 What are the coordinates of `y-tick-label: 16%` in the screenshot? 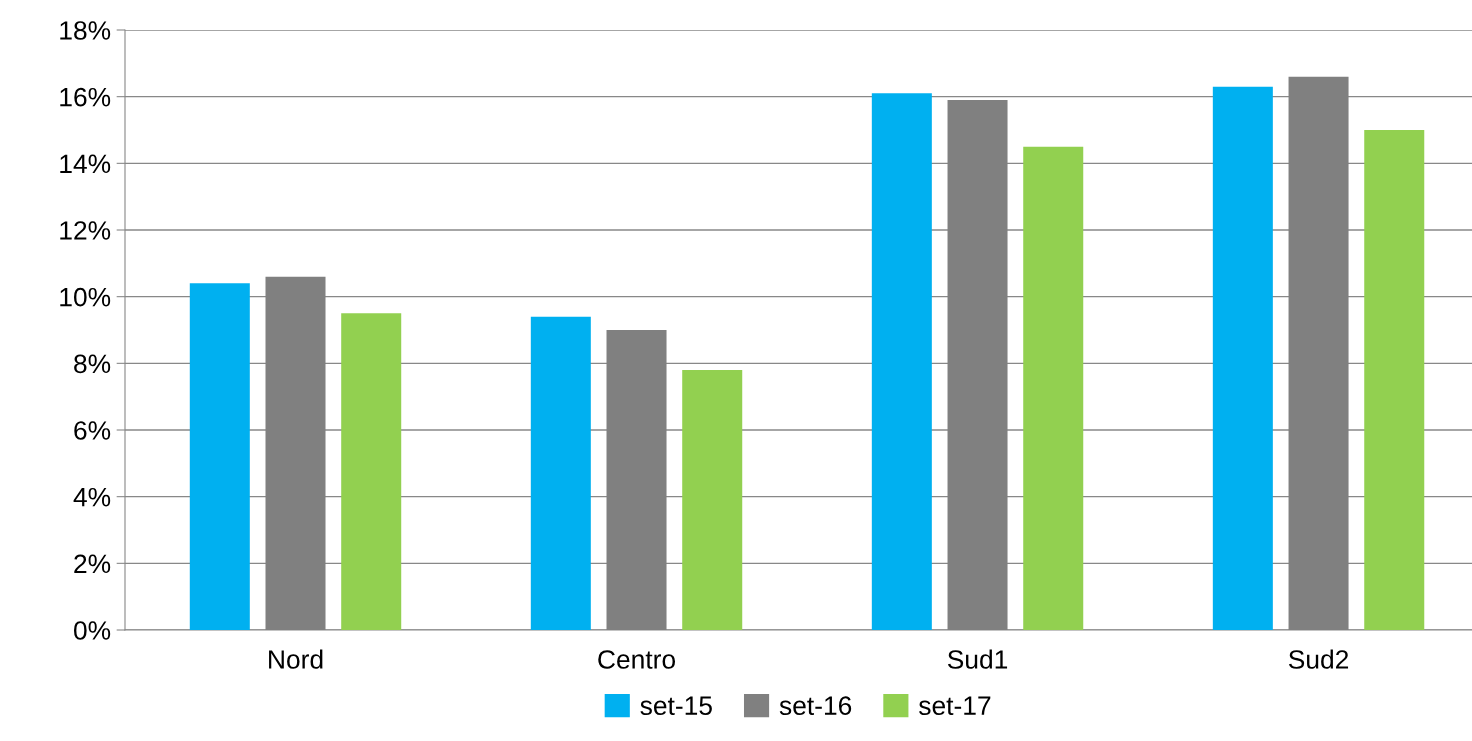 It's located at (85, 97).